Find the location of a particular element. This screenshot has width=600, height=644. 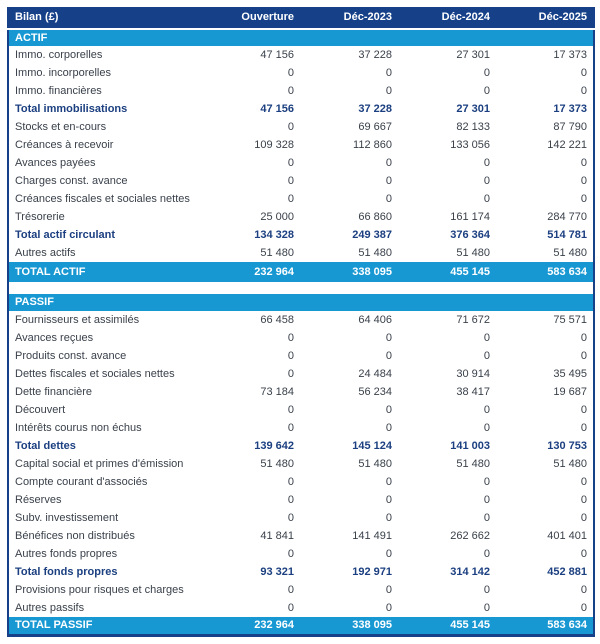

cell-value: 93 321 is located at coordinates (251, 572).